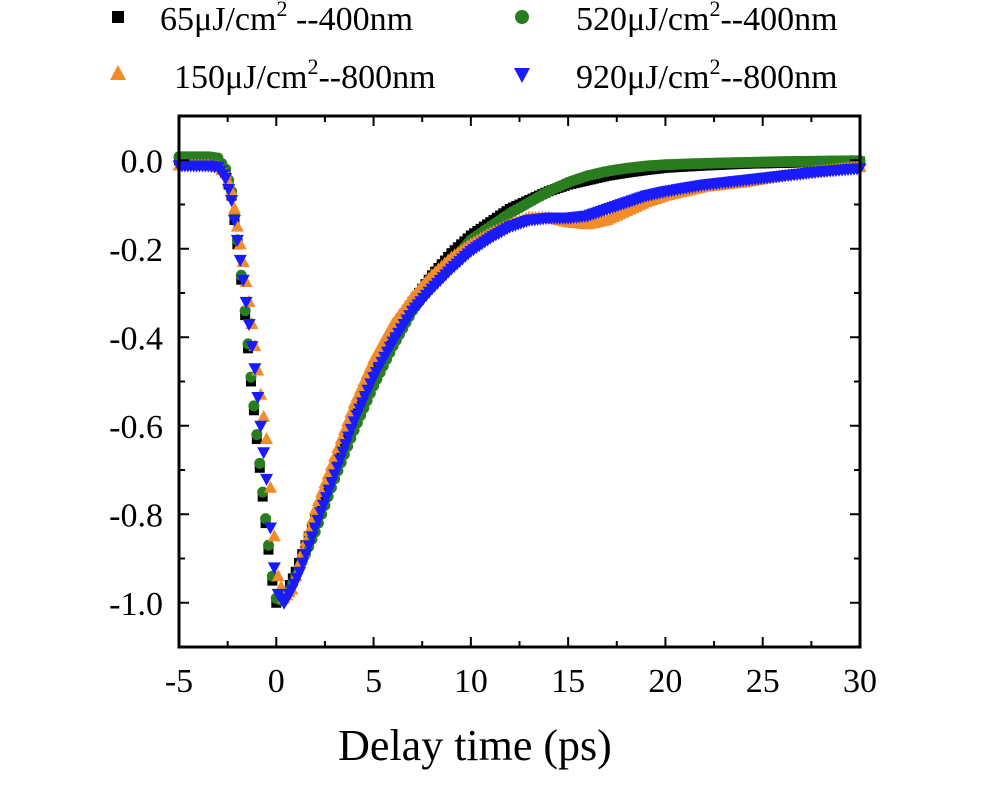 The height and width of the screenshot is (803, 1001). Describe the element at coordinates (471, 681) in the screenshot. I see `x-tick-label: 10` at that location.